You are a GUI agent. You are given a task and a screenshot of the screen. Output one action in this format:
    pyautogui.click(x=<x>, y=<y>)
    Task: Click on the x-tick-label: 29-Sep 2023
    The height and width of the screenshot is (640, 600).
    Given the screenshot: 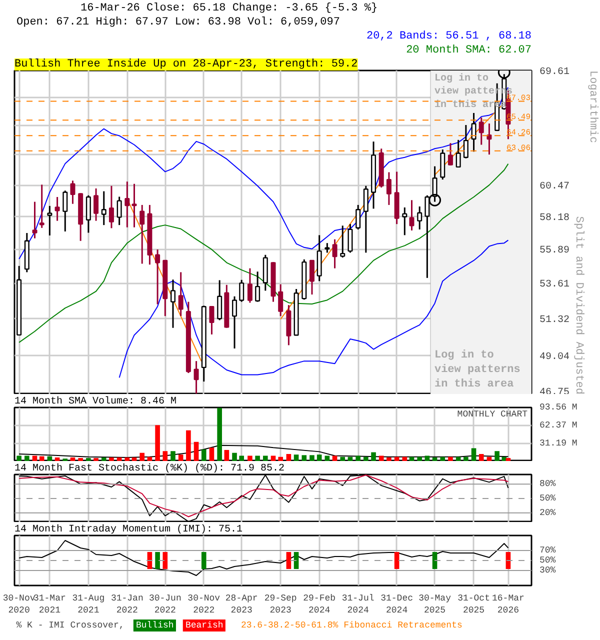 What is the action you would take?
    pyautogui.click(x=280, y=605)
    